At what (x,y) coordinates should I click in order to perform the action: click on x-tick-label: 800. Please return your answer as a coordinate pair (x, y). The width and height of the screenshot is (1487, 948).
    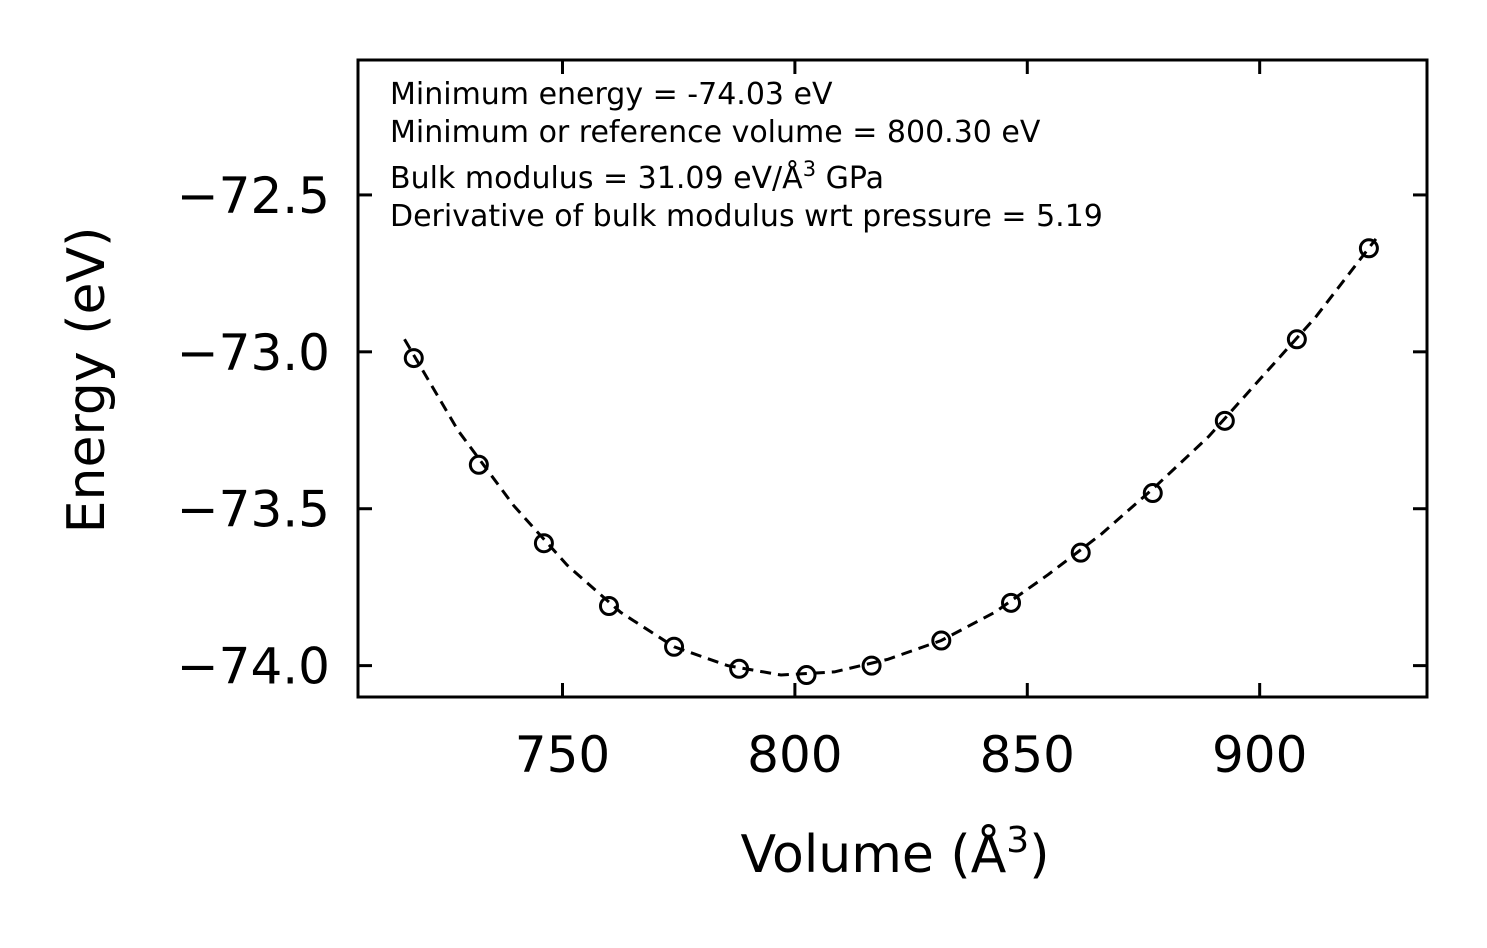
    Looking at the image, I should click on (794, 755).